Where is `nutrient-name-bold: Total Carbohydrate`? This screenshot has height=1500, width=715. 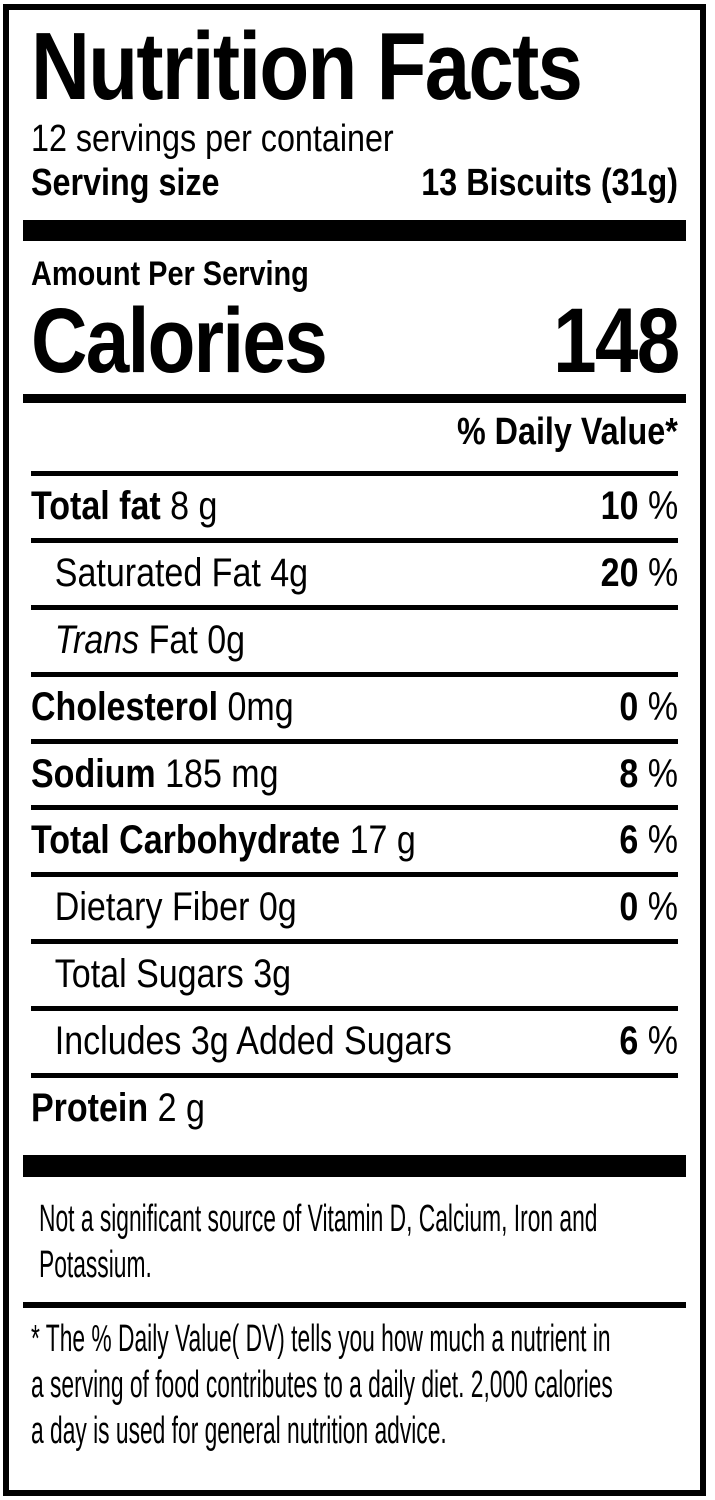 nutrient-name-bold: Total Carbohydrate is located at coordinates (186, 840).